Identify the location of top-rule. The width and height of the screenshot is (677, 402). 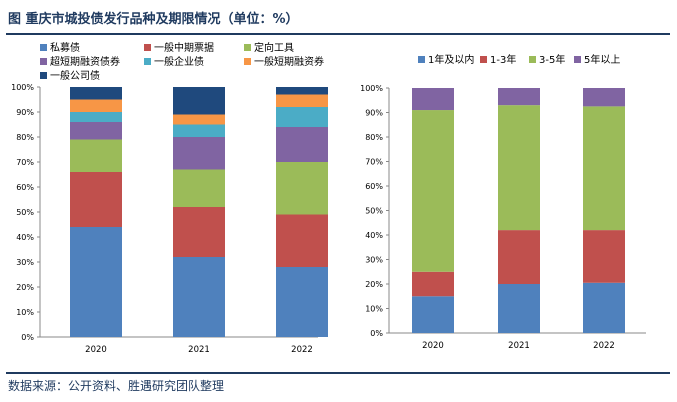
(338, 34).